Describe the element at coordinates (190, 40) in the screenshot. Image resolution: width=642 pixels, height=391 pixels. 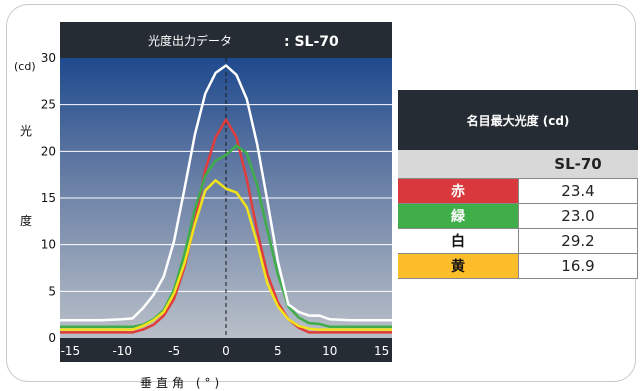
I see `chart-title: 光度出力データ` at that location.